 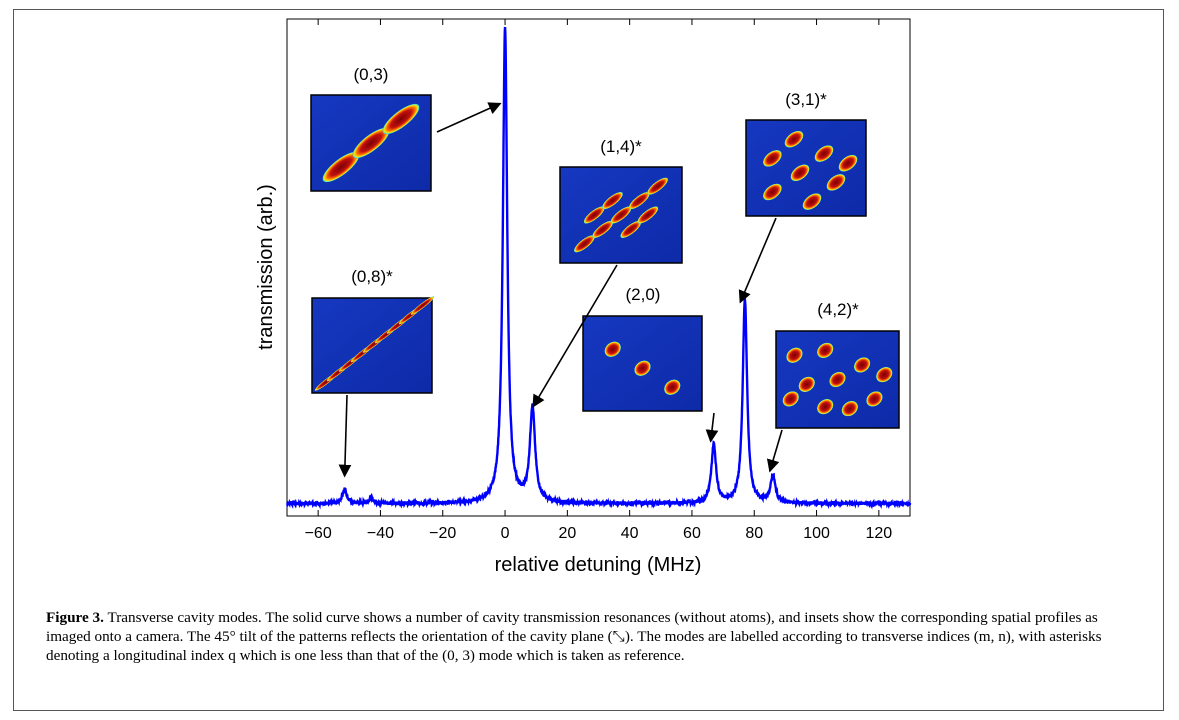 I want to click on mode-label: (3,1)*, so click(x=806, y=99).